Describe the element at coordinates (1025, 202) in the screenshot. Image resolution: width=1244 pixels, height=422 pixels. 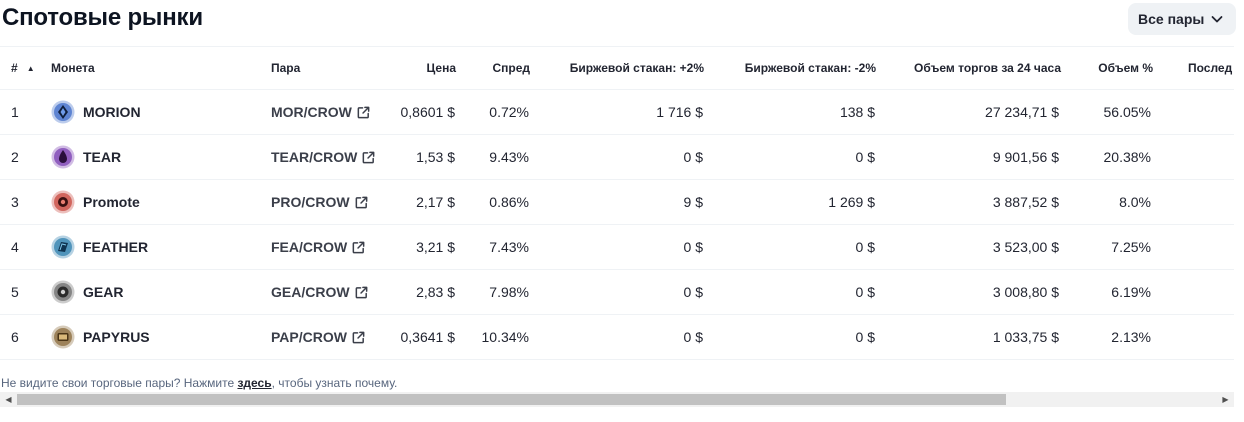
I see `volume-cell: 3 887,52 $` at that location.